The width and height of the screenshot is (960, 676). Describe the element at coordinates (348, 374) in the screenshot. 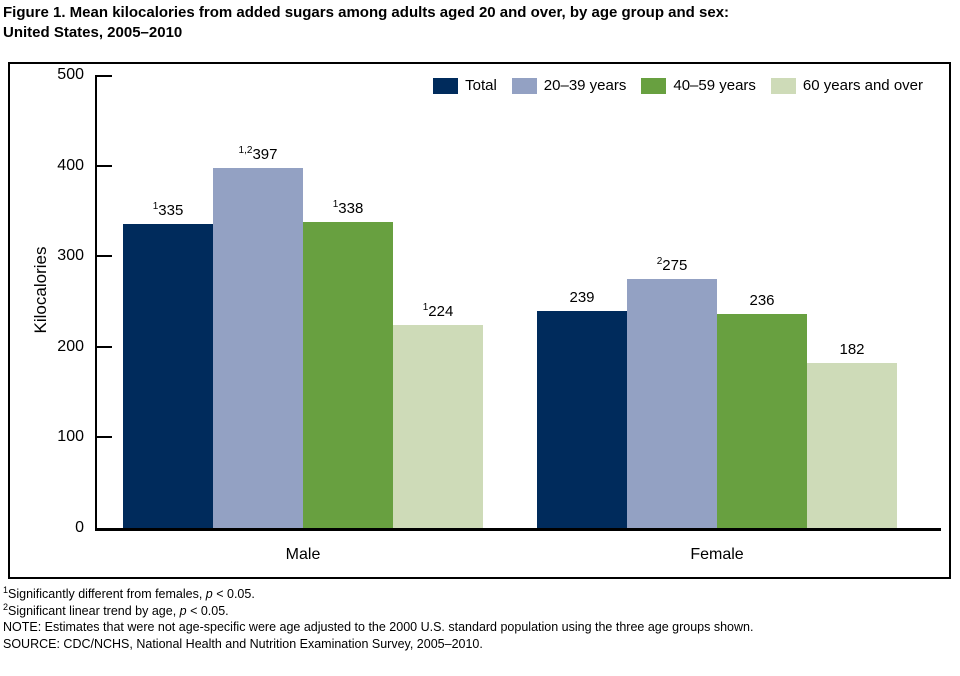

I see `bar-male-40-59-years` at that location.